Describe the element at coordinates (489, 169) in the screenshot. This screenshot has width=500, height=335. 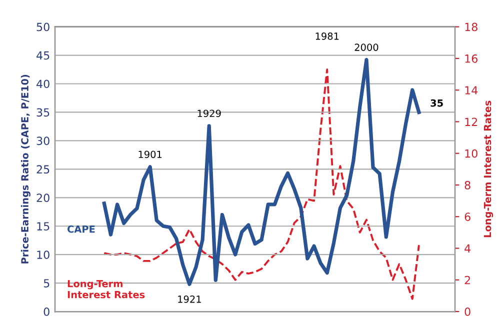
I see `y2-axis-title: Long-Term Interest Rates` at that location.